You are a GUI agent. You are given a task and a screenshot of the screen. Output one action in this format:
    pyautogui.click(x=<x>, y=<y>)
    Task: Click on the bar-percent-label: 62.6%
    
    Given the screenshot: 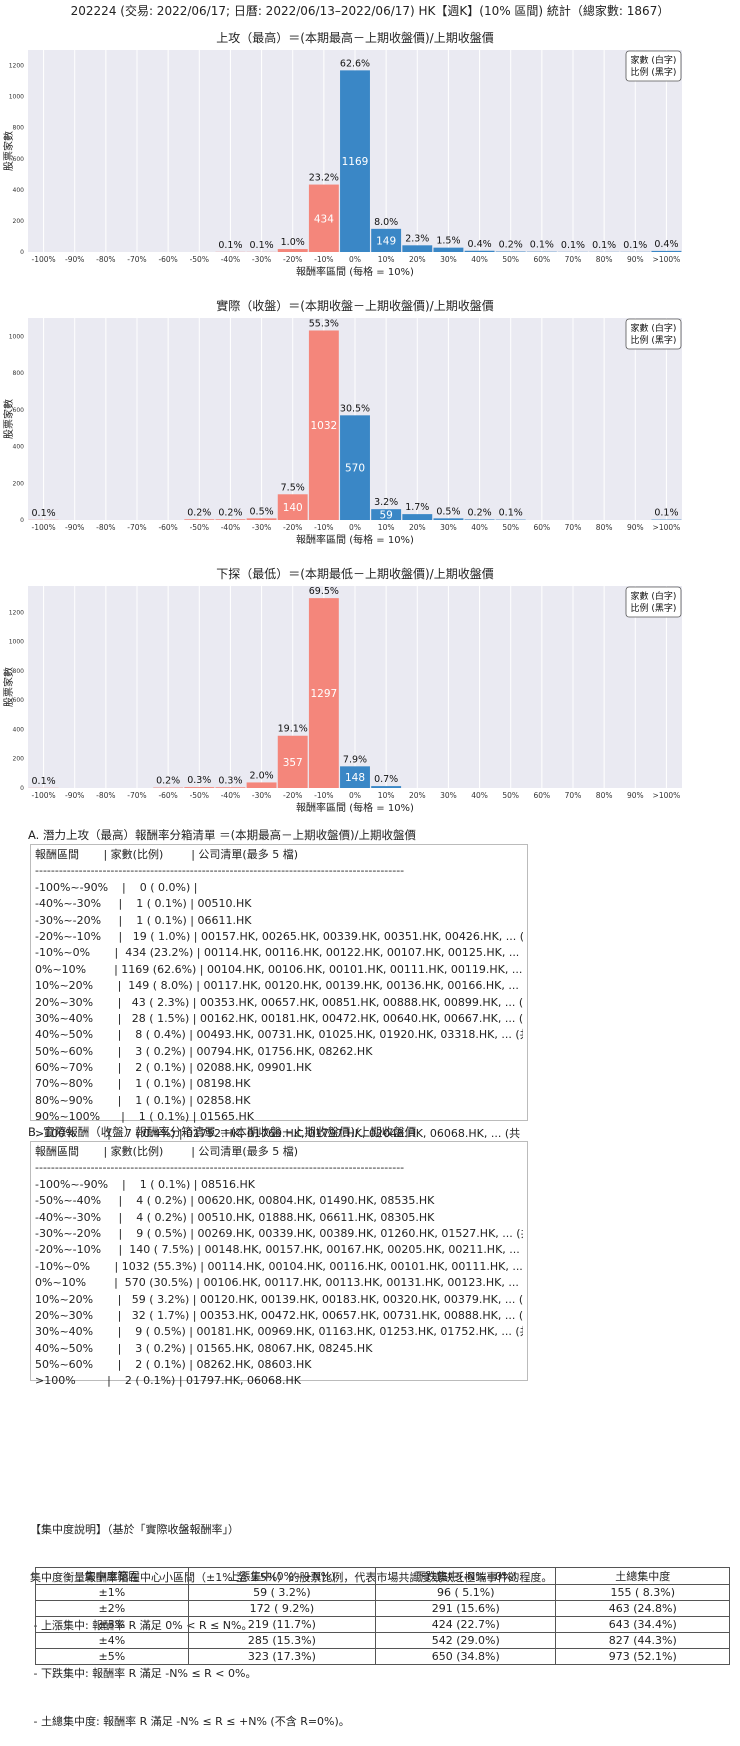 What is the action you would take?
    pyautogui.click(x=355, y=63)
    